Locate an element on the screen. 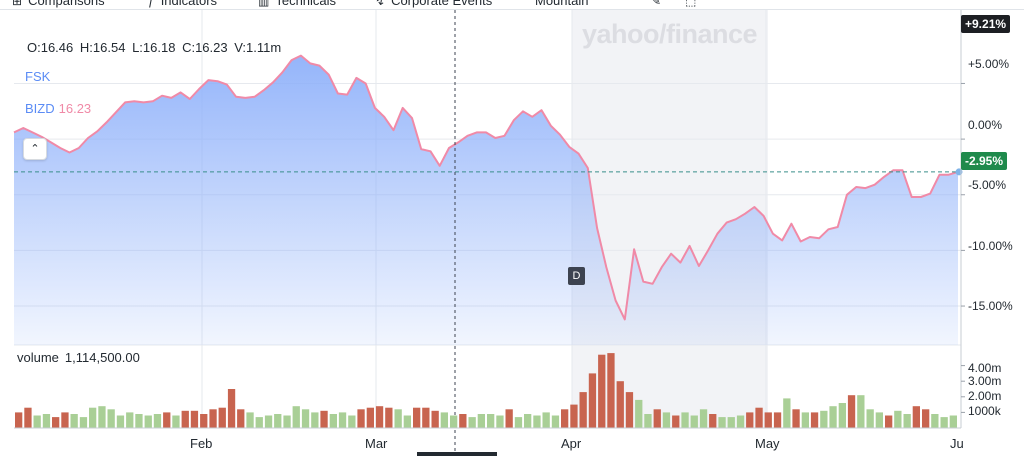 The width and height of the screenshot is (1024, 456). draw-icon: ✎ is located at coordinates (656, 4).